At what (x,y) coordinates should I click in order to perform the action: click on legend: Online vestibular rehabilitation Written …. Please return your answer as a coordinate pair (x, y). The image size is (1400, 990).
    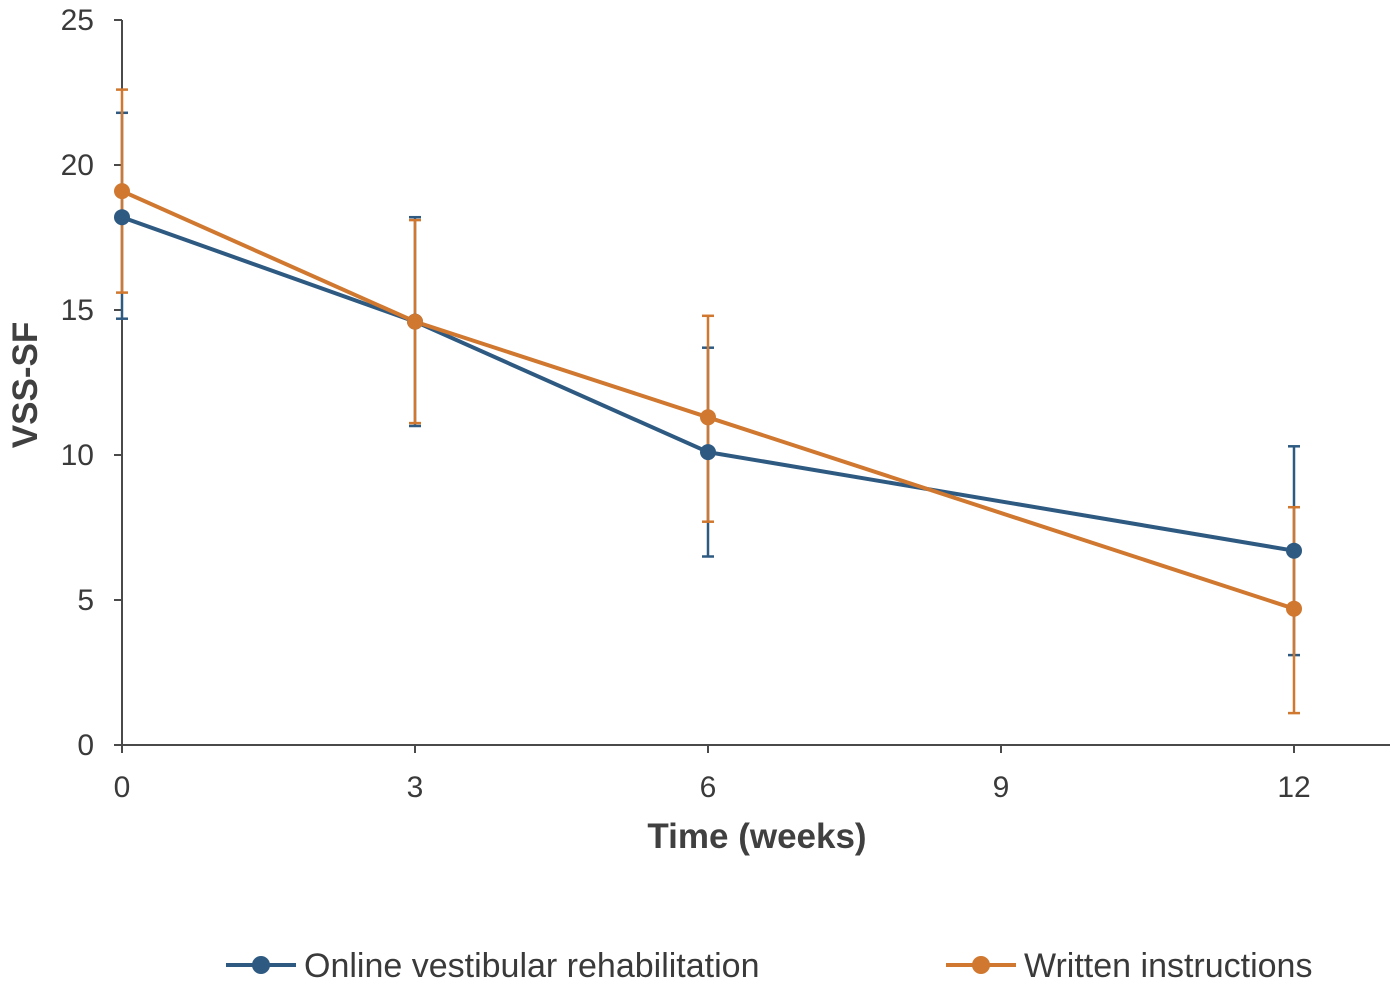
    Looking at the image, I should click on (769, 966).